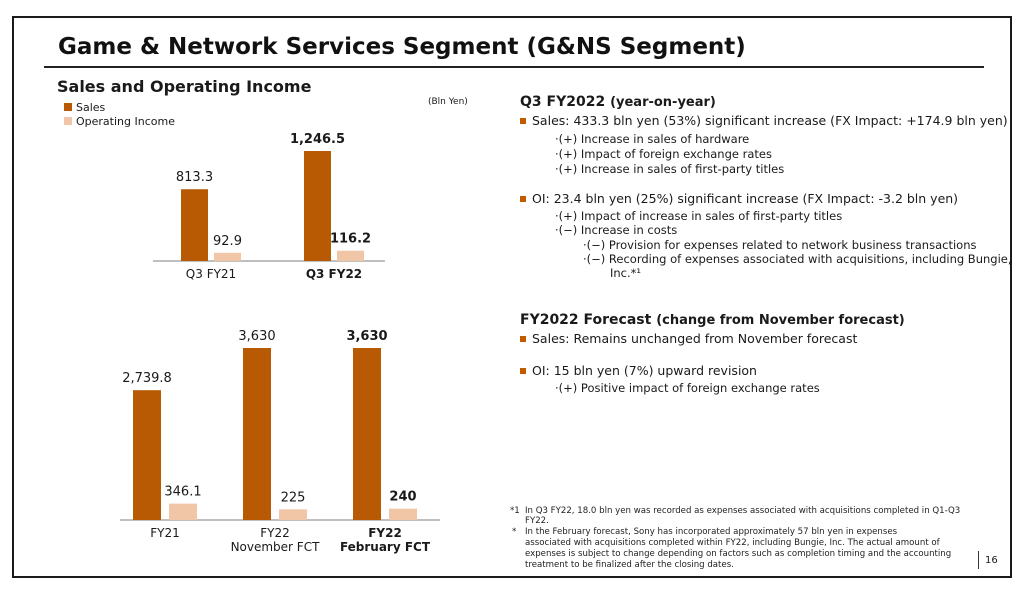  I want to click on chart-legend: Sales Operating Income, so click(119, 114).